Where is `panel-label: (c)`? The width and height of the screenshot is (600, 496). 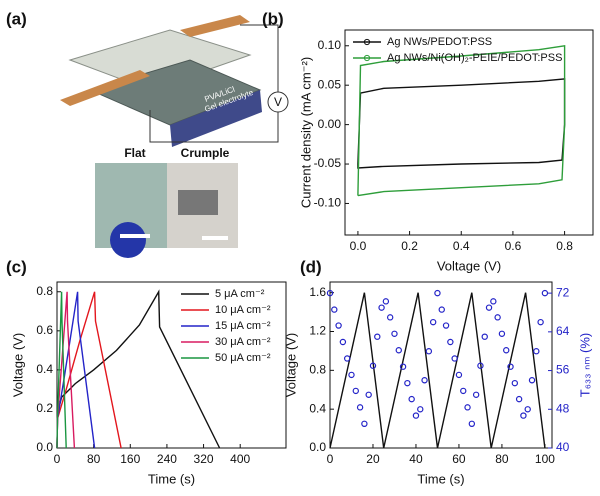
panel-label: (c) is located at coordinates (16, 266).